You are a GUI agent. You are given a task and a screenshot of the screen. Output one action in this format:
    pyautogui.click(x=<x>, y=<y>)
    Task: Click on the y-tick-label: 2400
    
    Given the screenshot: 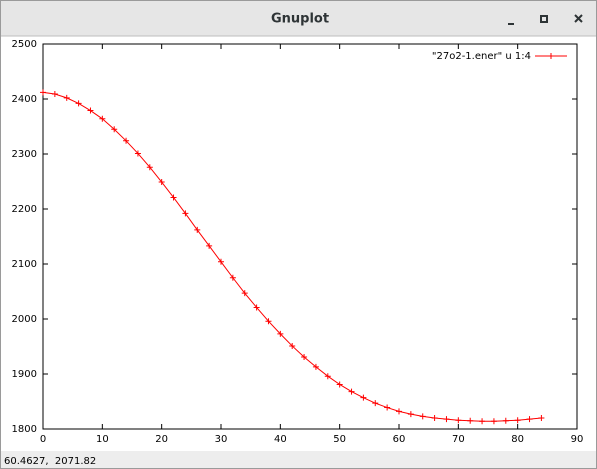 What is the action you would take?
    pyautogui.click(x=24, y=99)
    